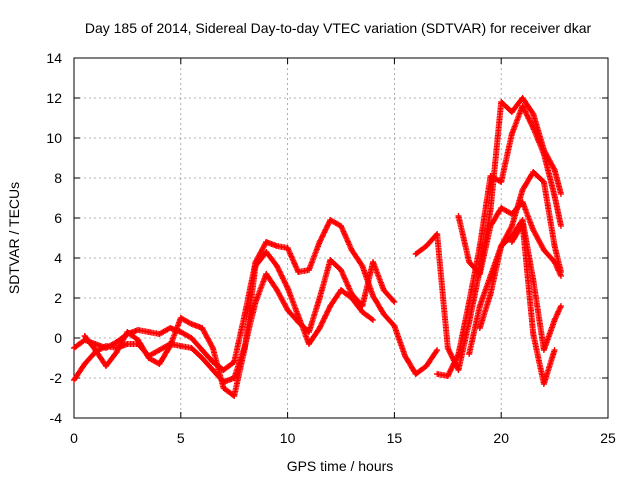 Image resolution: width=640 pixels, height=480 pixels. I want to click on x-tick-label: 15, so click(395, 438).